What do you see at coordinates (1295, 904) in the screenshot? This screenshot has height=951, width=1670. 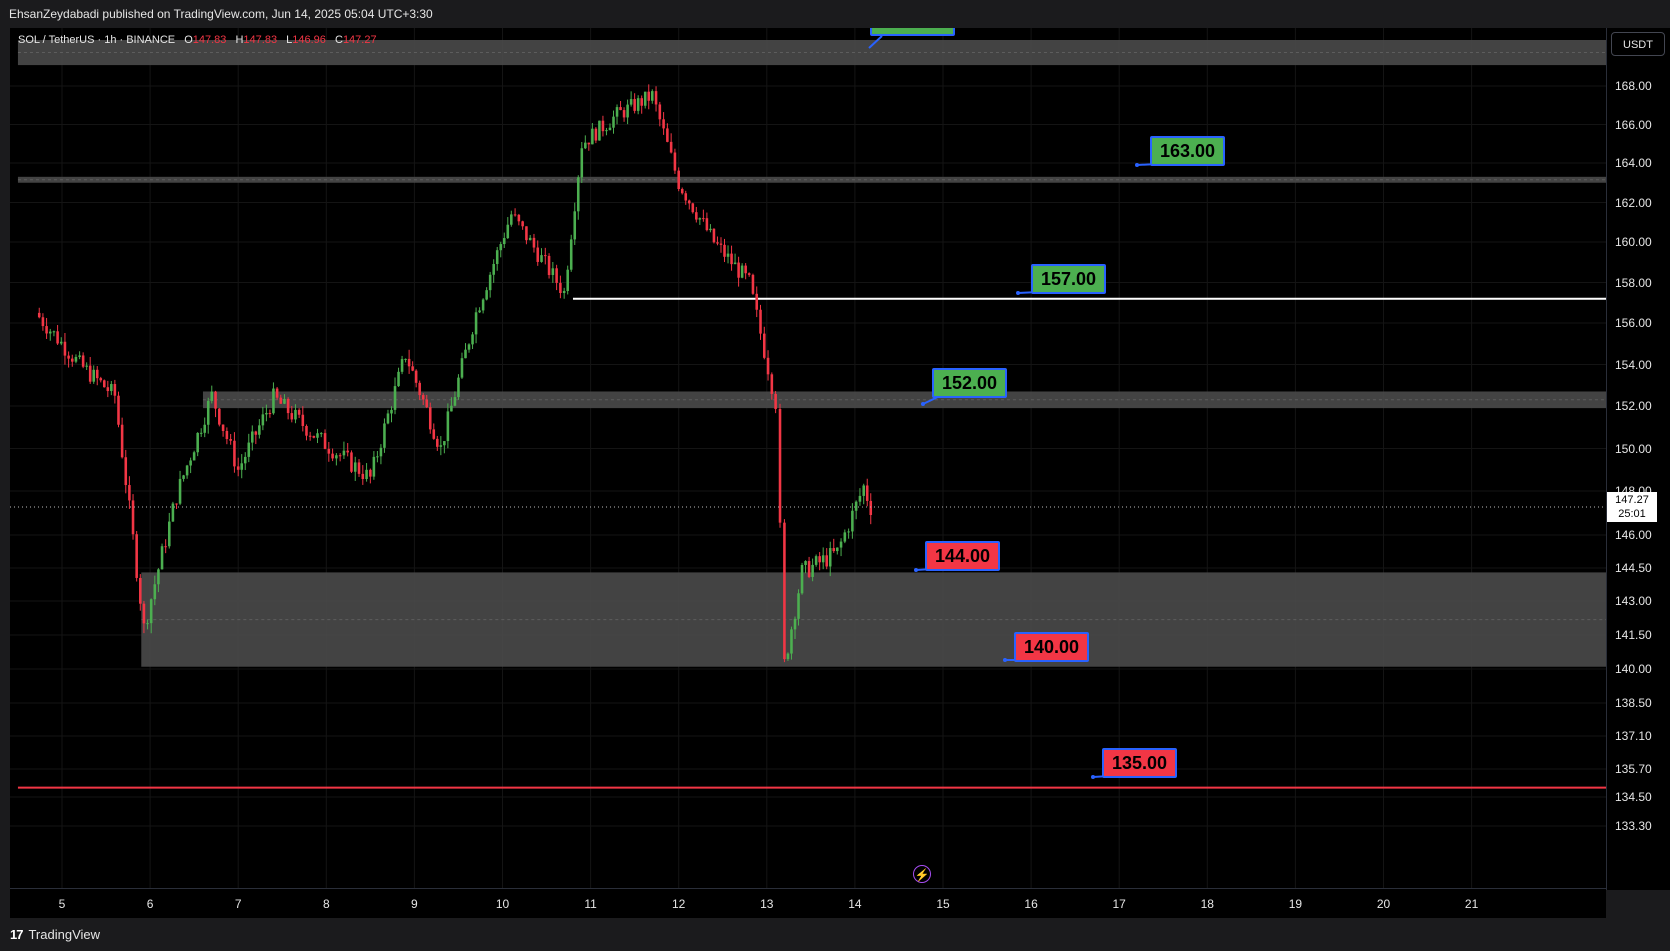 I see `time-tick-label: 19` at bounding box center [1295, 904].